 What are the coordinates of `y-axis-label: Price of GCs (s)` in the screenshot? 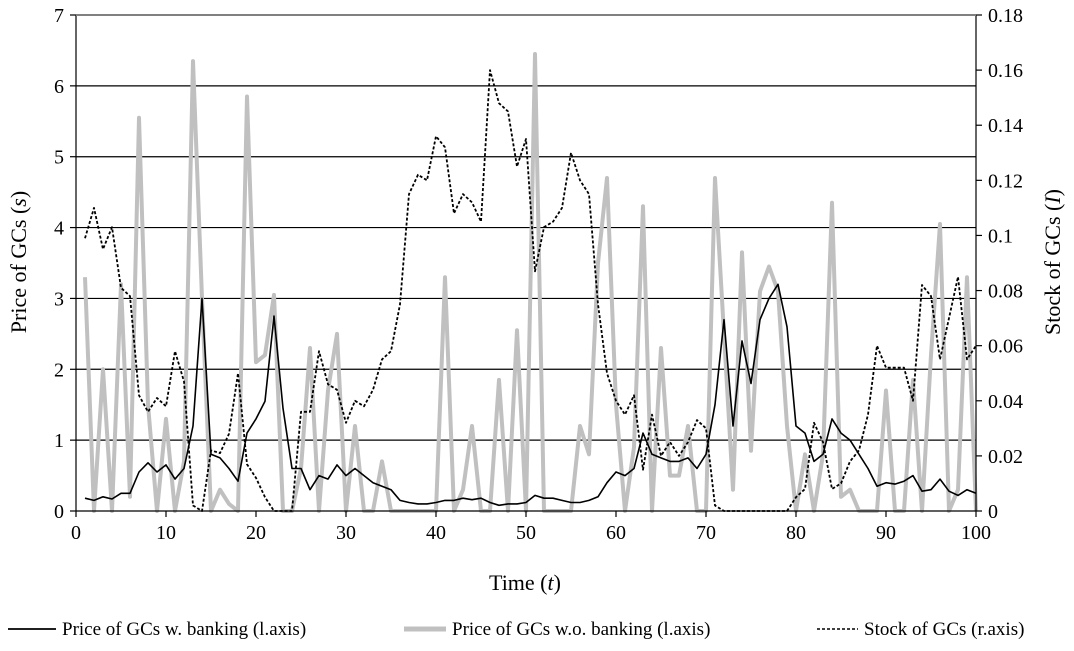 It's located at (18, 262).